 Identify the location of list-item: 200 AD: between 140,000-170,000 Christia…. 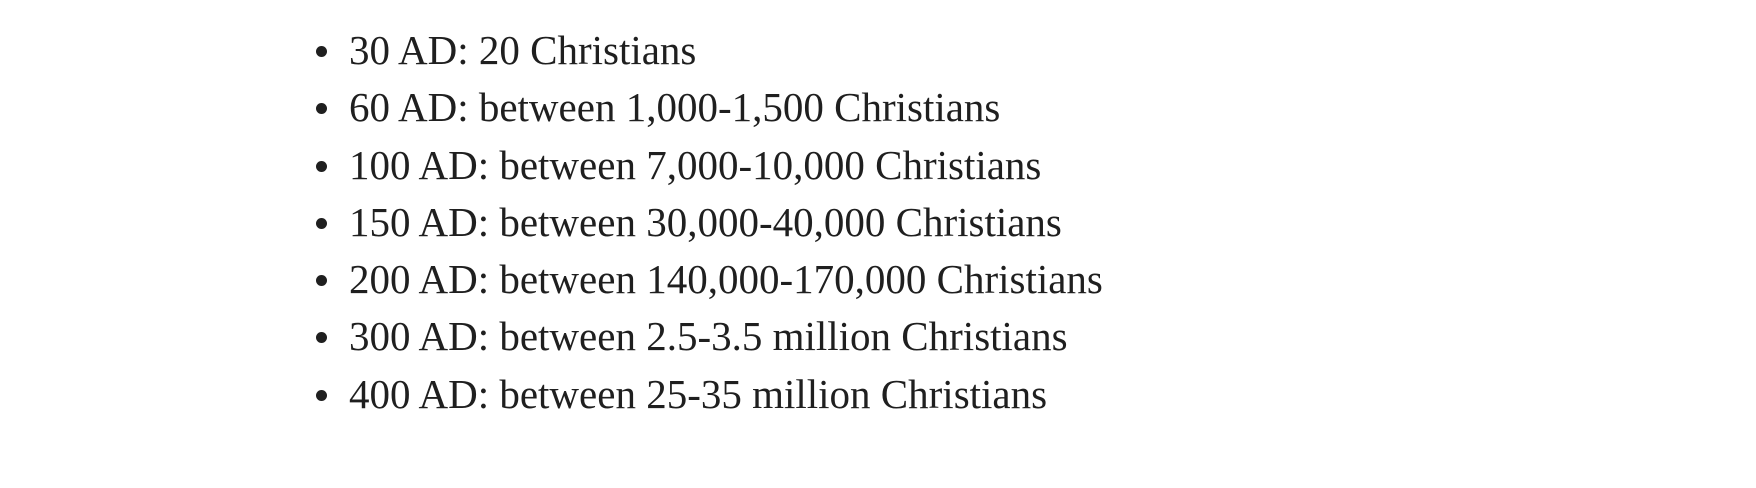
(709, 279).